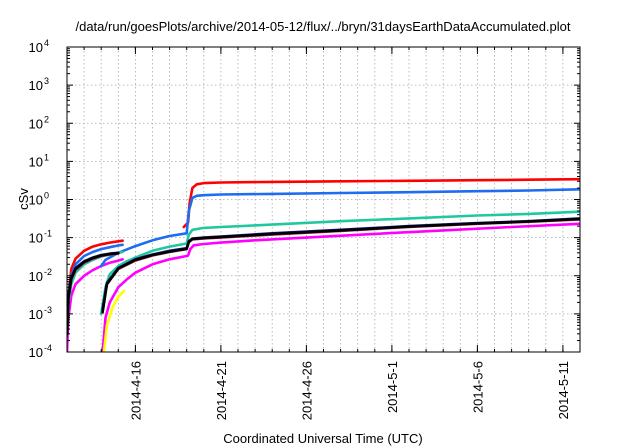  I want to click on y-tick-exponent: 3, so click(46, 81).